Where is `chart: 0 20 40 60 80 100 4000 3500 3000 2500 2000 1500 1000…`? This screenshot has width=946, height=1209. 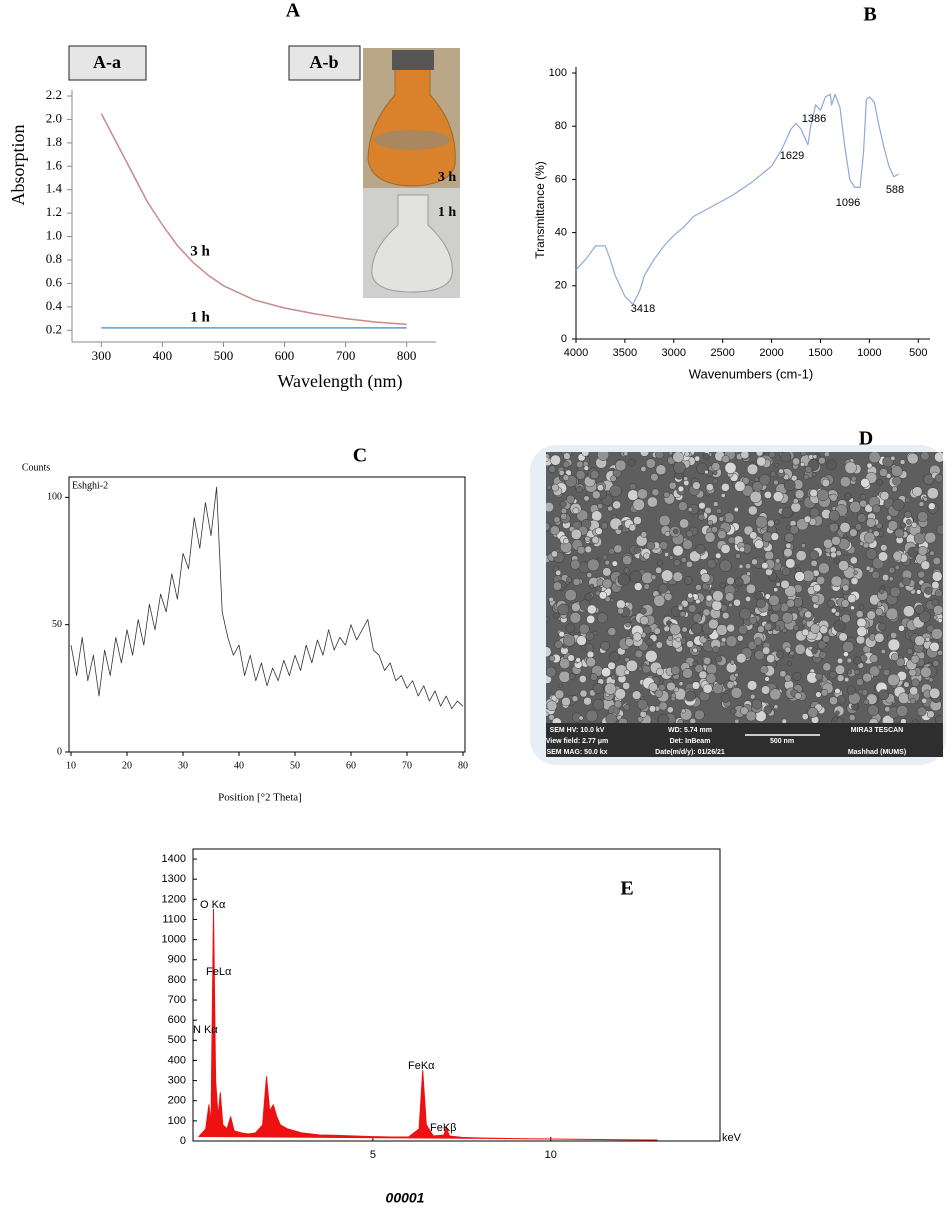 chart: 0 20 40 60 80 100 4000 3500 3000 2500 2000 1500 1000… is located at coordinates (731, 192).